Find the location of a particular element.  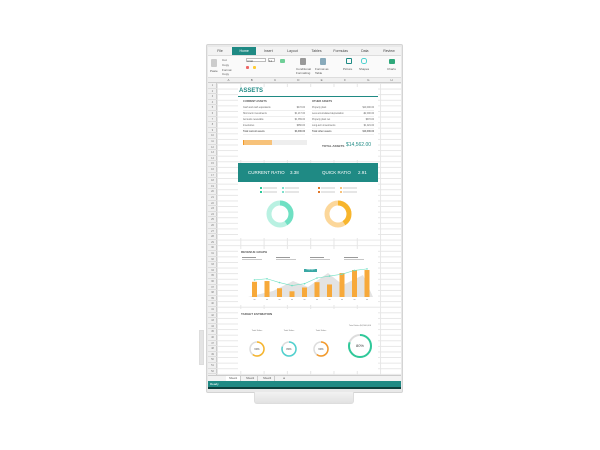

row-header: 14 is located at coordinates (212, 159).